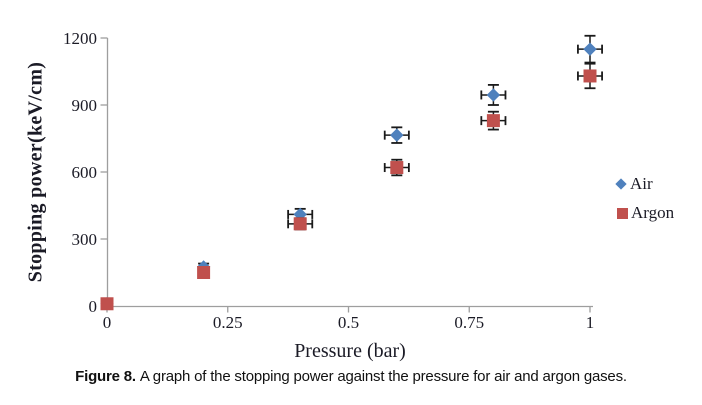  Describe the element at coordinates (85, 239) in the screenshot. I see `y-tick-label: 300` at that location.